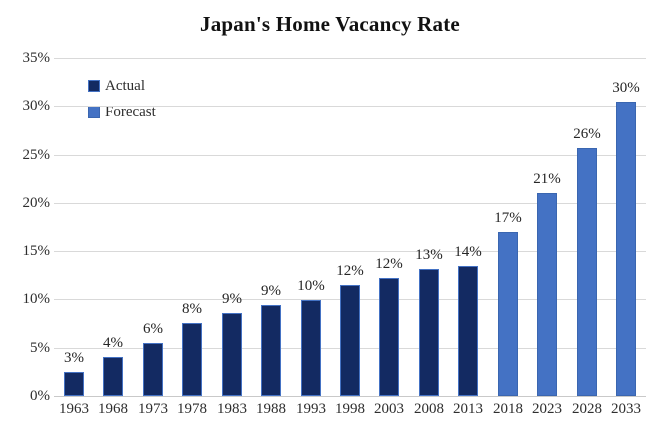 This screenshot has height=435, width=660. Describe the element at coordinates (74, 358) in the screenshot. I see `bar-value-label: 3%` at that location.